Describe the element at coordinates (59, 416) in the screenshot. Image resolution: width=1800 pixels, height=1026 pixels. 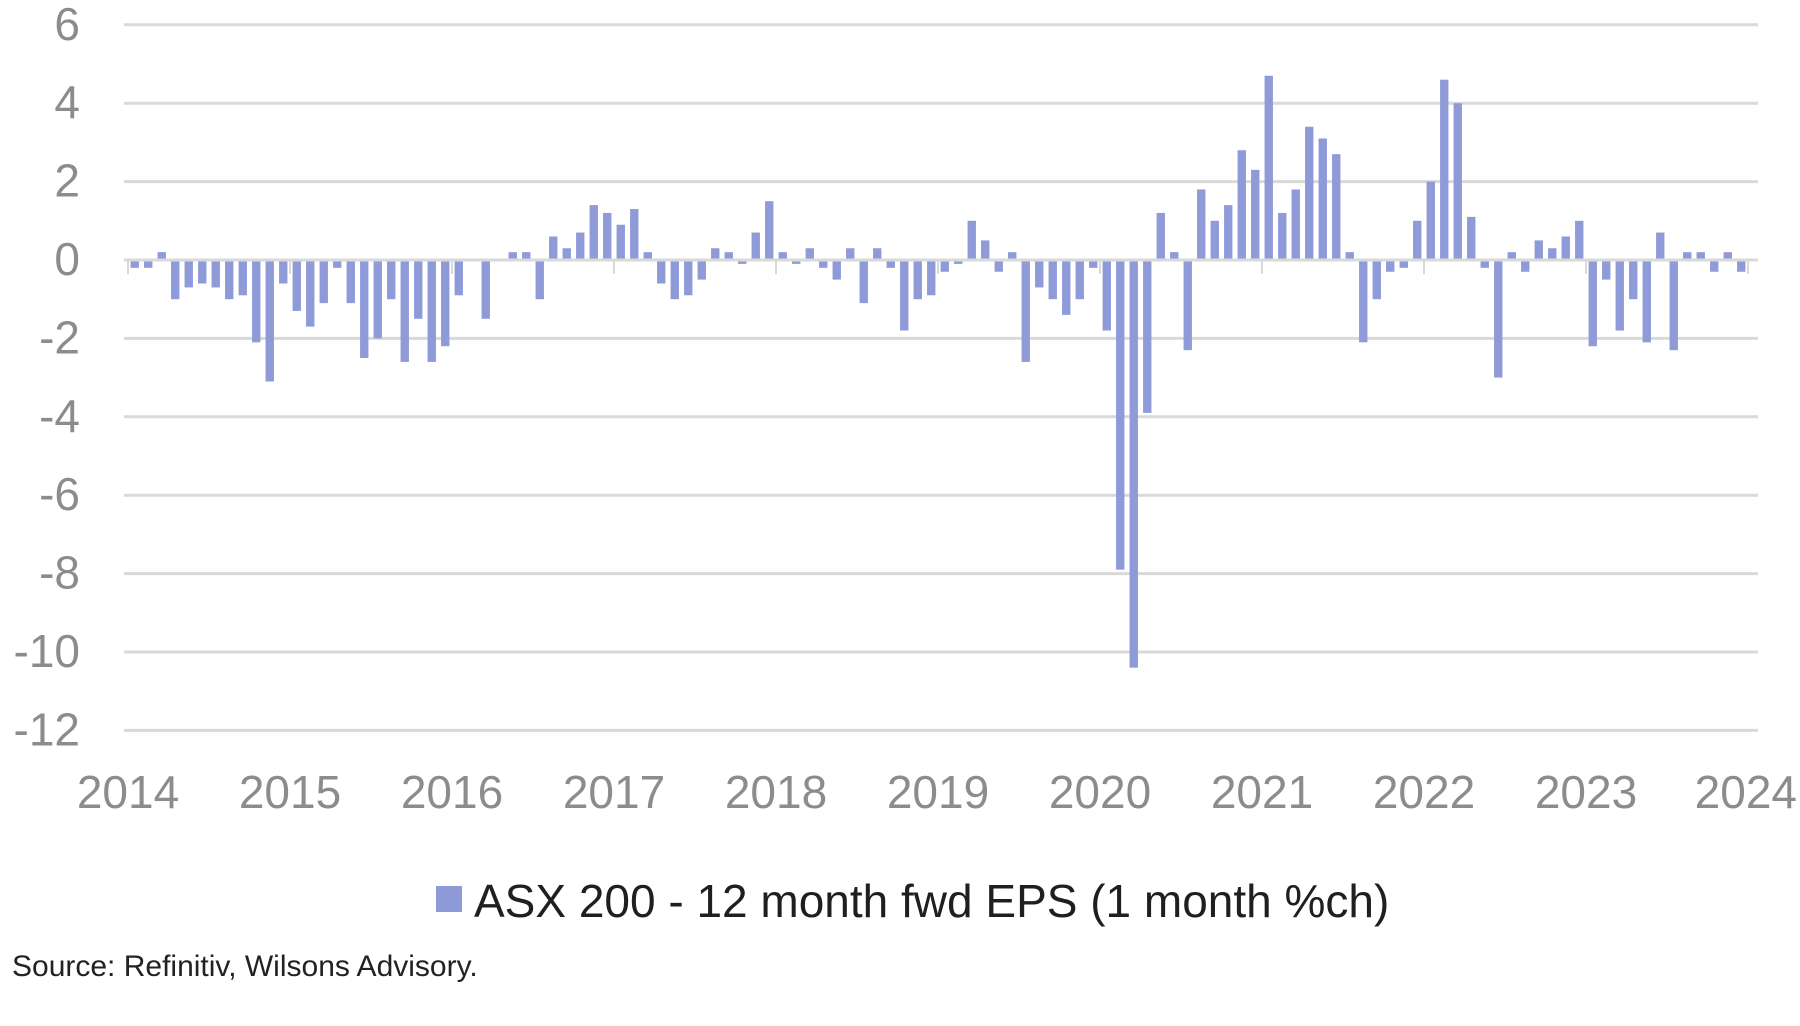
I see `y-tick-label: -4` at that location.